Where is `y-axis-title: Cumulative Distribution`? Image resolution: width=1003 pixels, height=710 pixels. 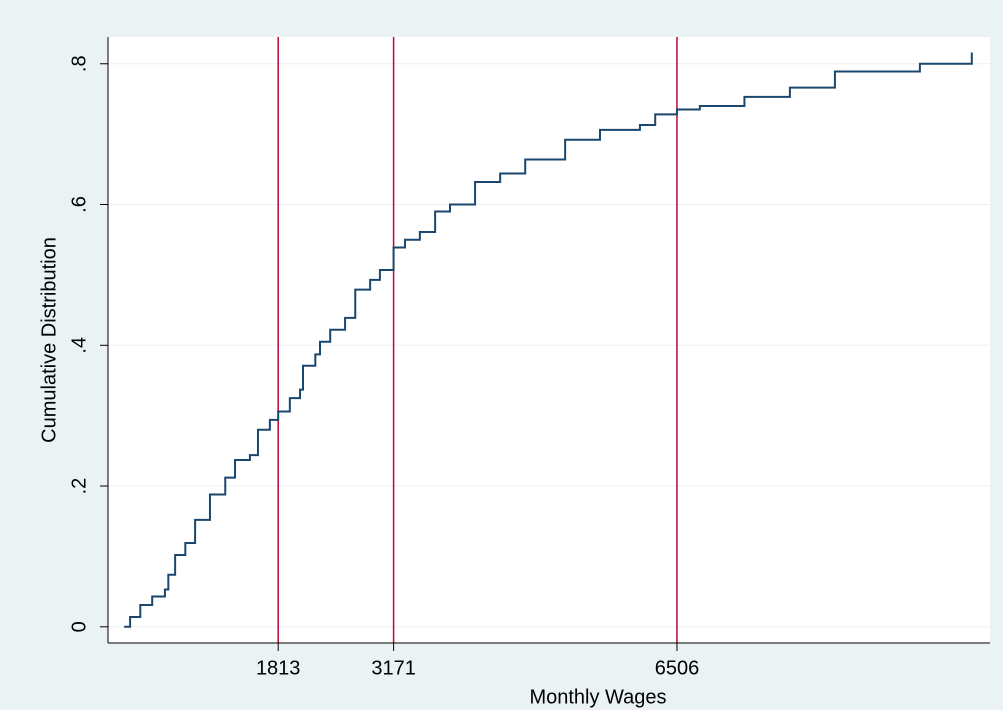
y-axis-title: Cumulative Distribution is located at coordinates (49, 340).